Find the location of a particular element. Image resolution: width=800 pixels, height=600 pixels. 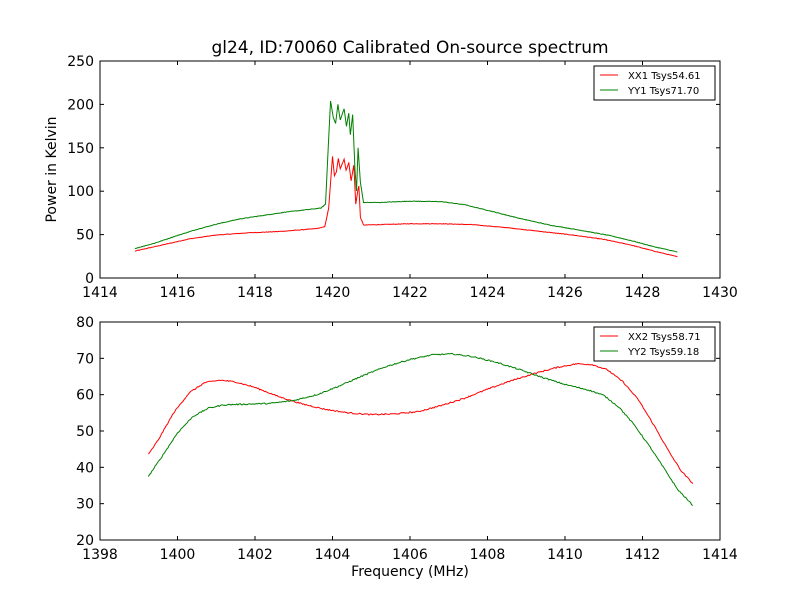

x-tick-label: 1412 is located at coordinates (643, 555).